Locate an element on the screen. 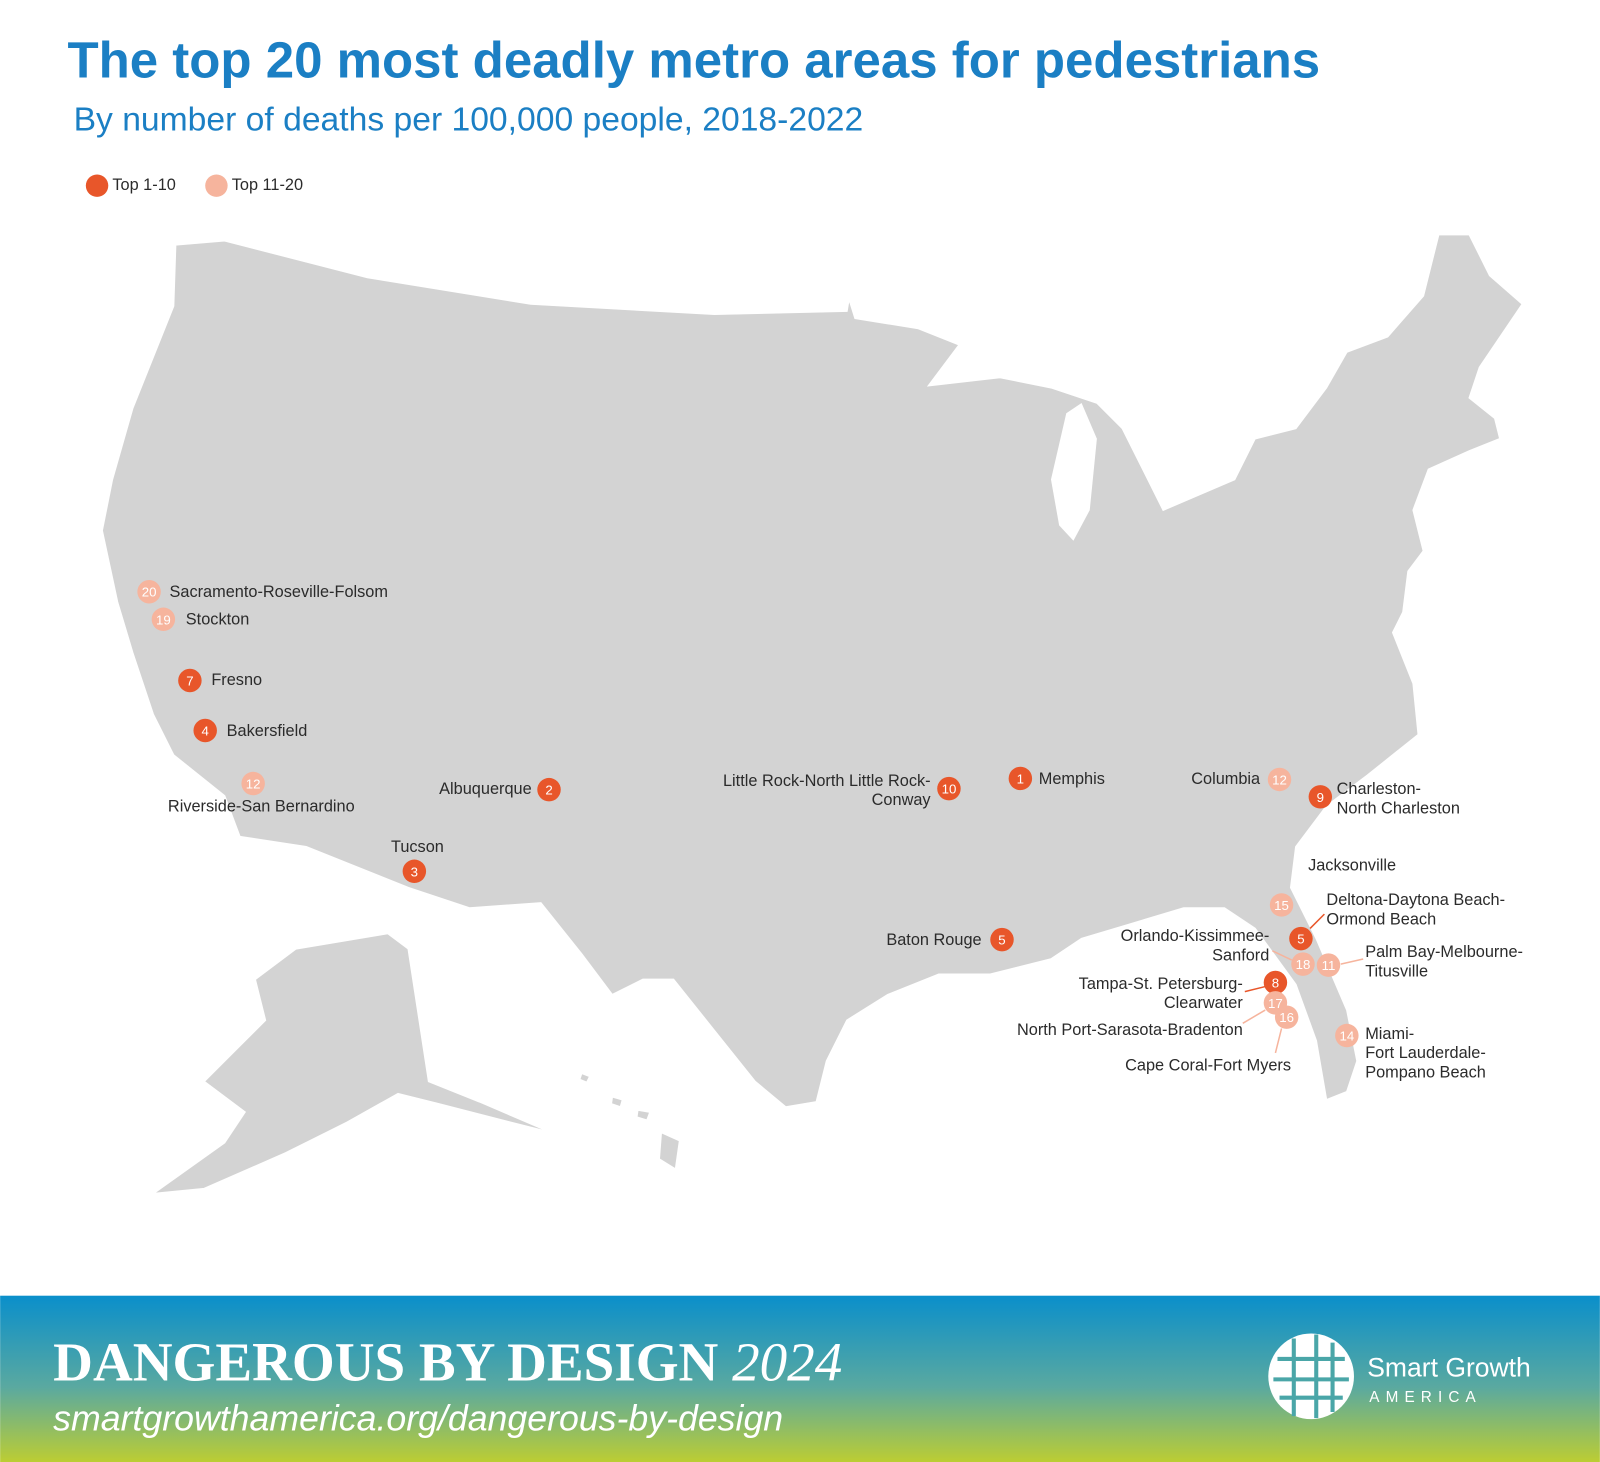  metro-name: Sacramento-Roseville-Folsom is located at coordinates (278, 592).